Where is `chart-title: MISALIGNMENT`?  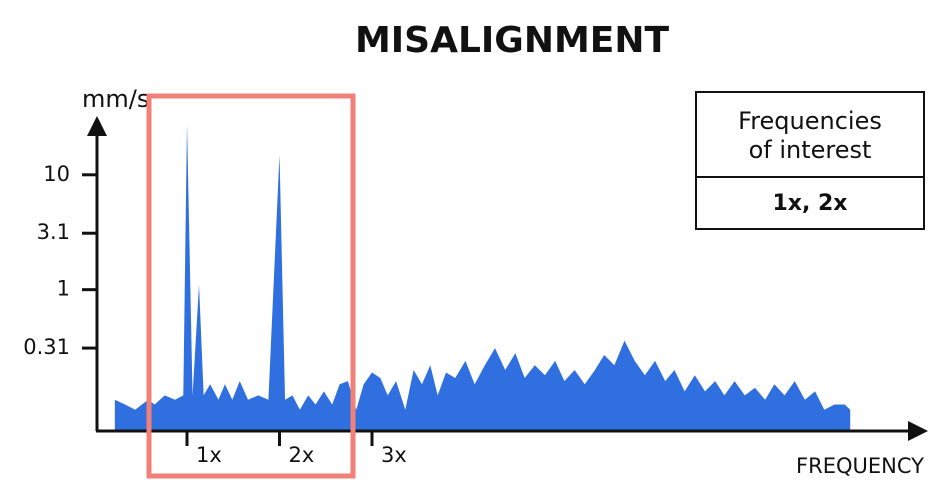
chart-title: MISALIGNMENT is located at coordinates (512, 40).